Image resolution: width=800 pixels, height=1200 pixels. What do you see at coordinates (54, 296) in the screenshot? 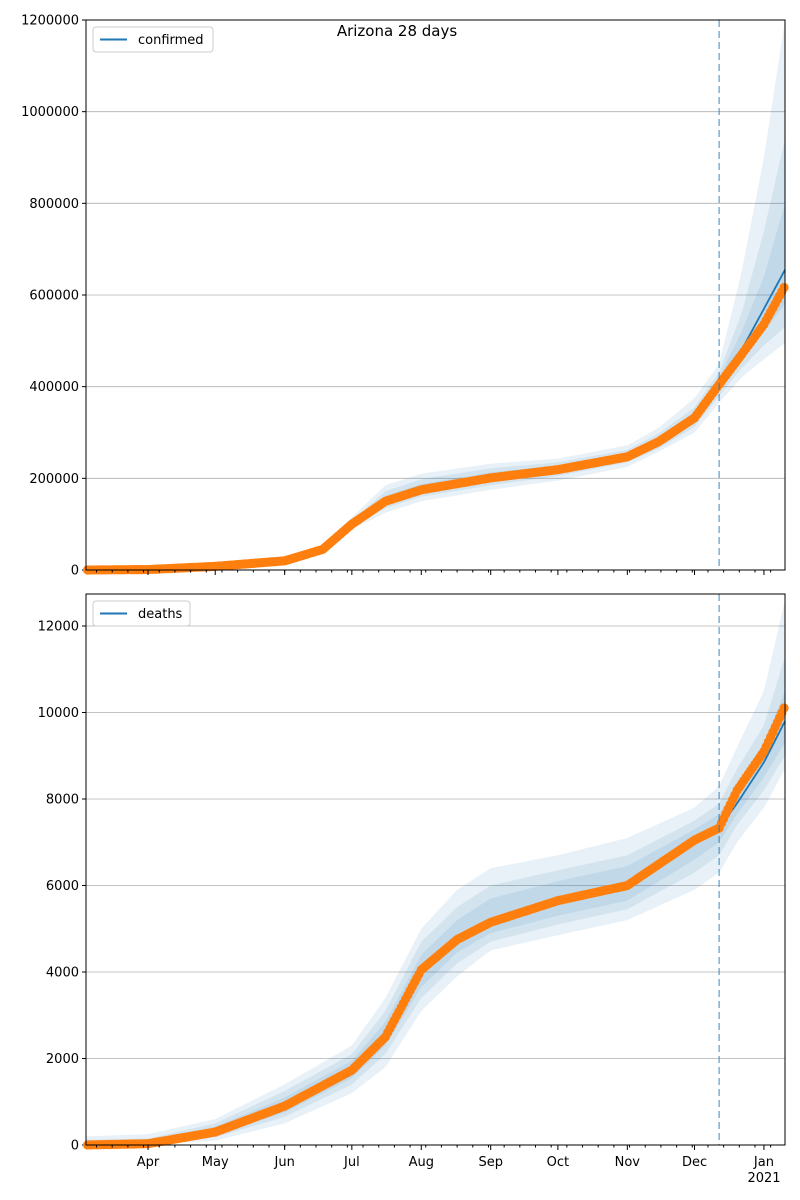
I see `y-tick-label: 600000` at bounding box center [54, 296].